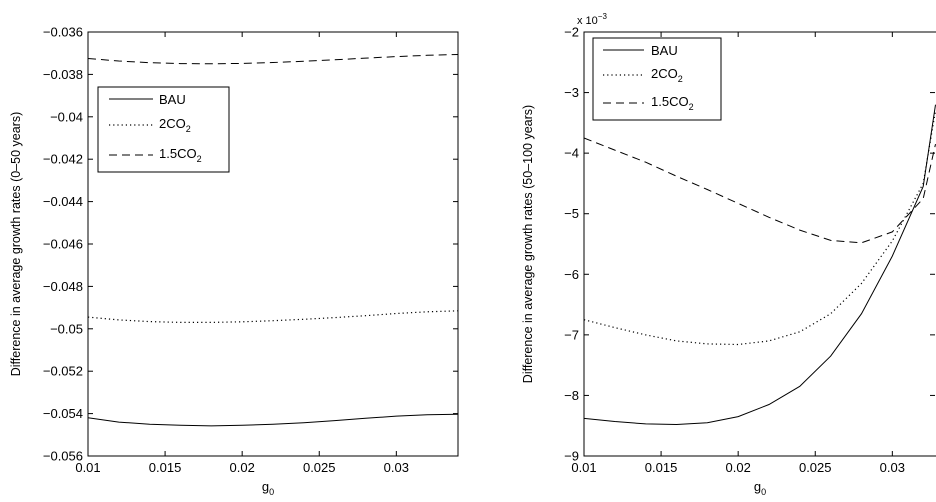 This screenshot has width=936, height=502. What do you see at coordinates (273, 59) in the screenshot?
I see `series-line-15co2-left` at bounding box center [273, 59].